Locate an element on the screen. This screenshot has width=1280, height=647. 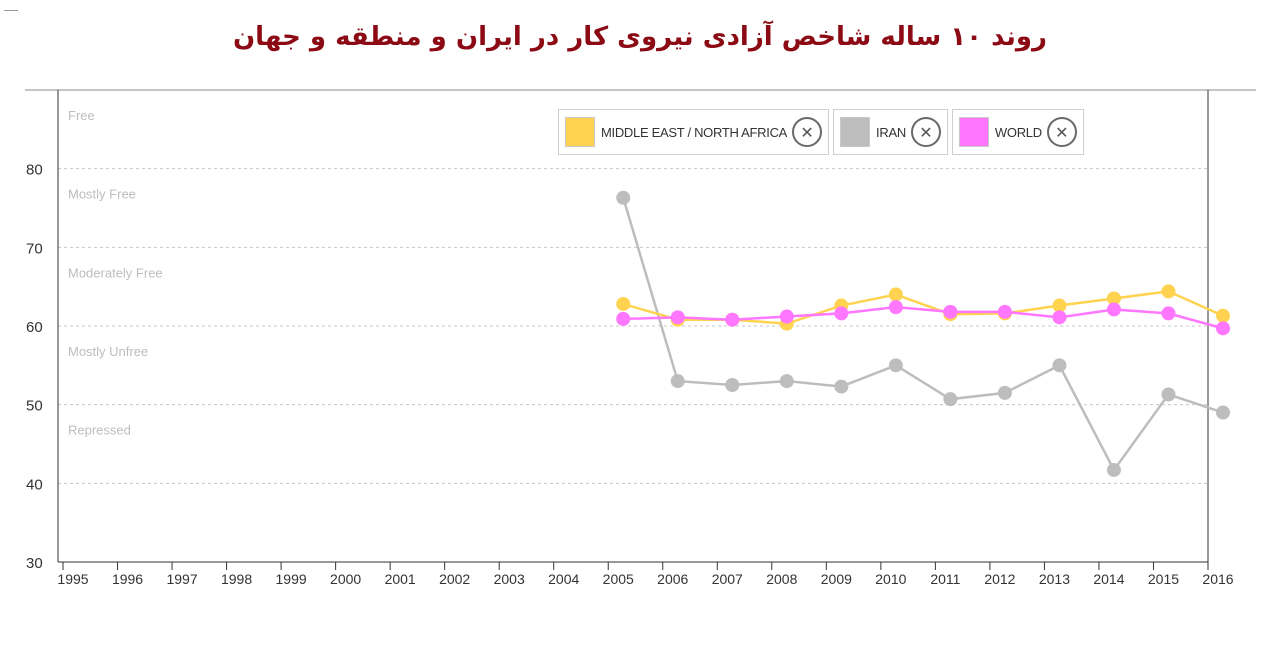
x-tick-label: 2001 is located at coordinates (400, 579).